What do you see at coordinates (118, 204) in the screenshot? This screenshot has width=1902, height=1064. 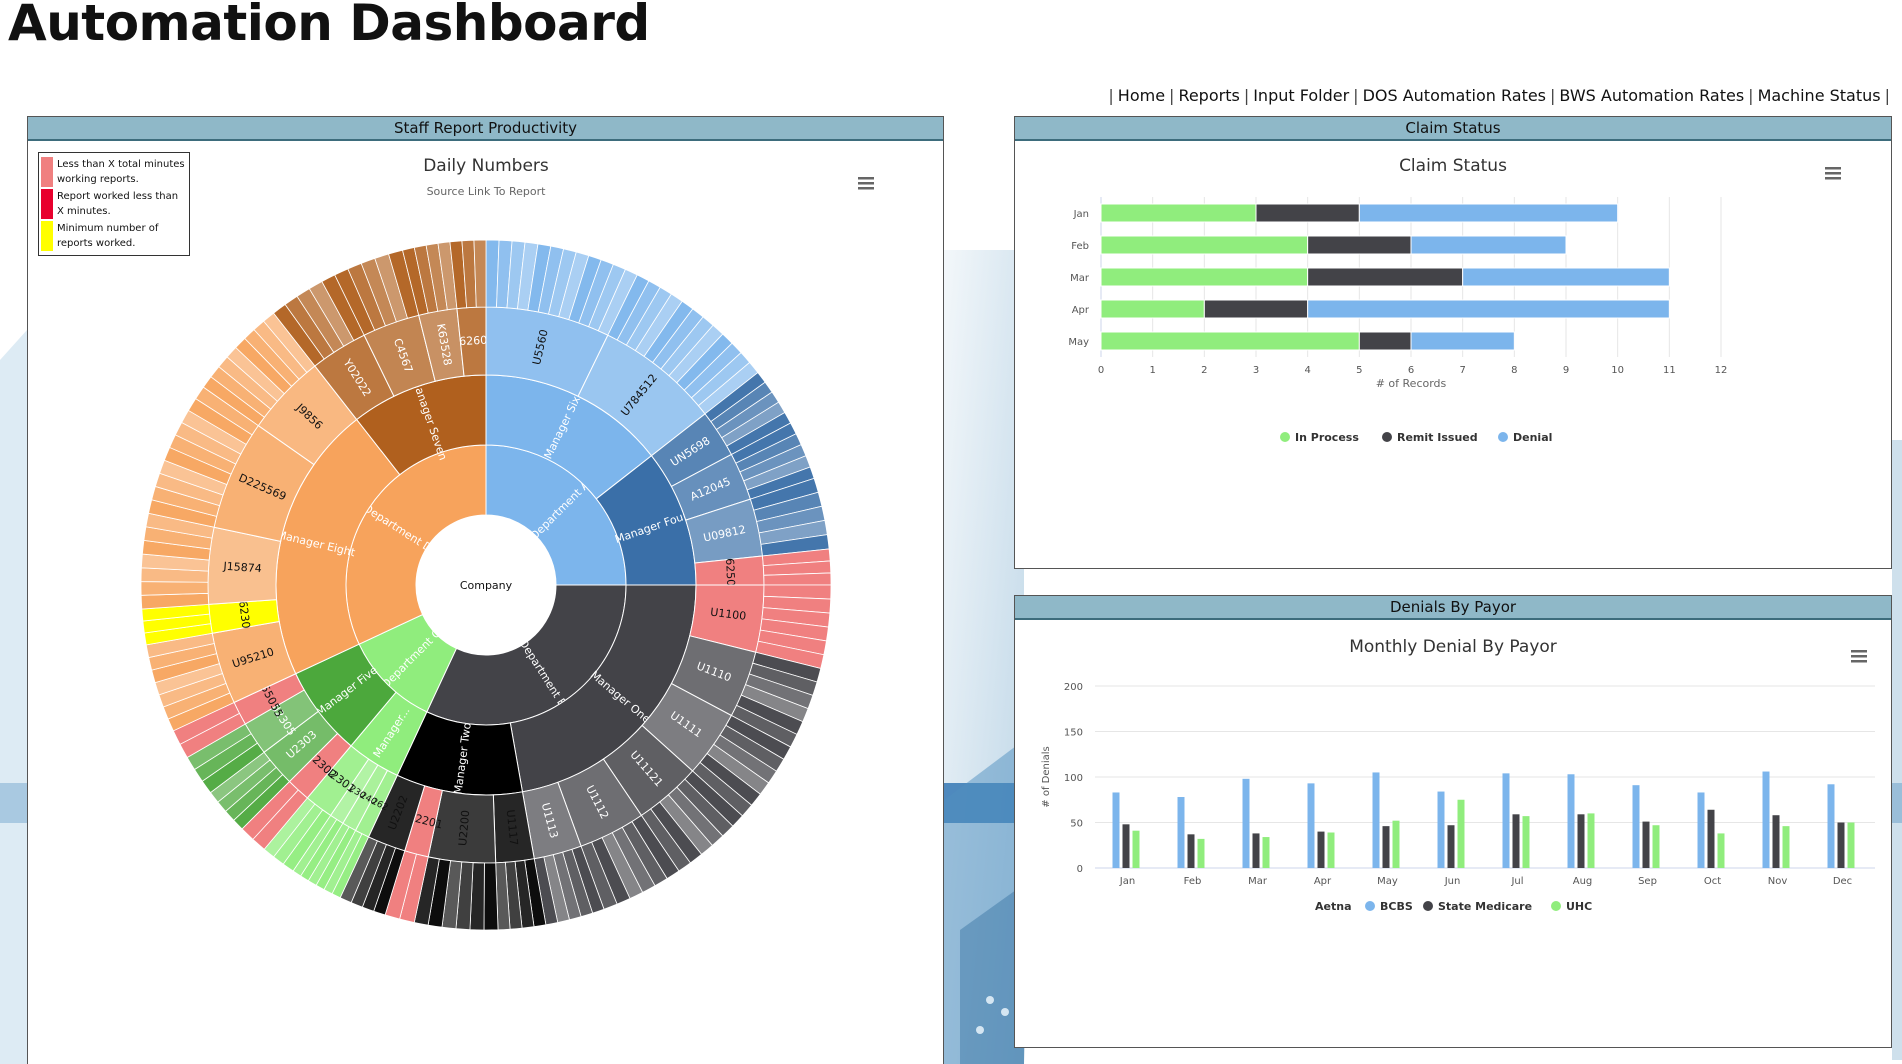 I see `legend-label: Report worked less than X minutes.` at bounding box center [118, 204].